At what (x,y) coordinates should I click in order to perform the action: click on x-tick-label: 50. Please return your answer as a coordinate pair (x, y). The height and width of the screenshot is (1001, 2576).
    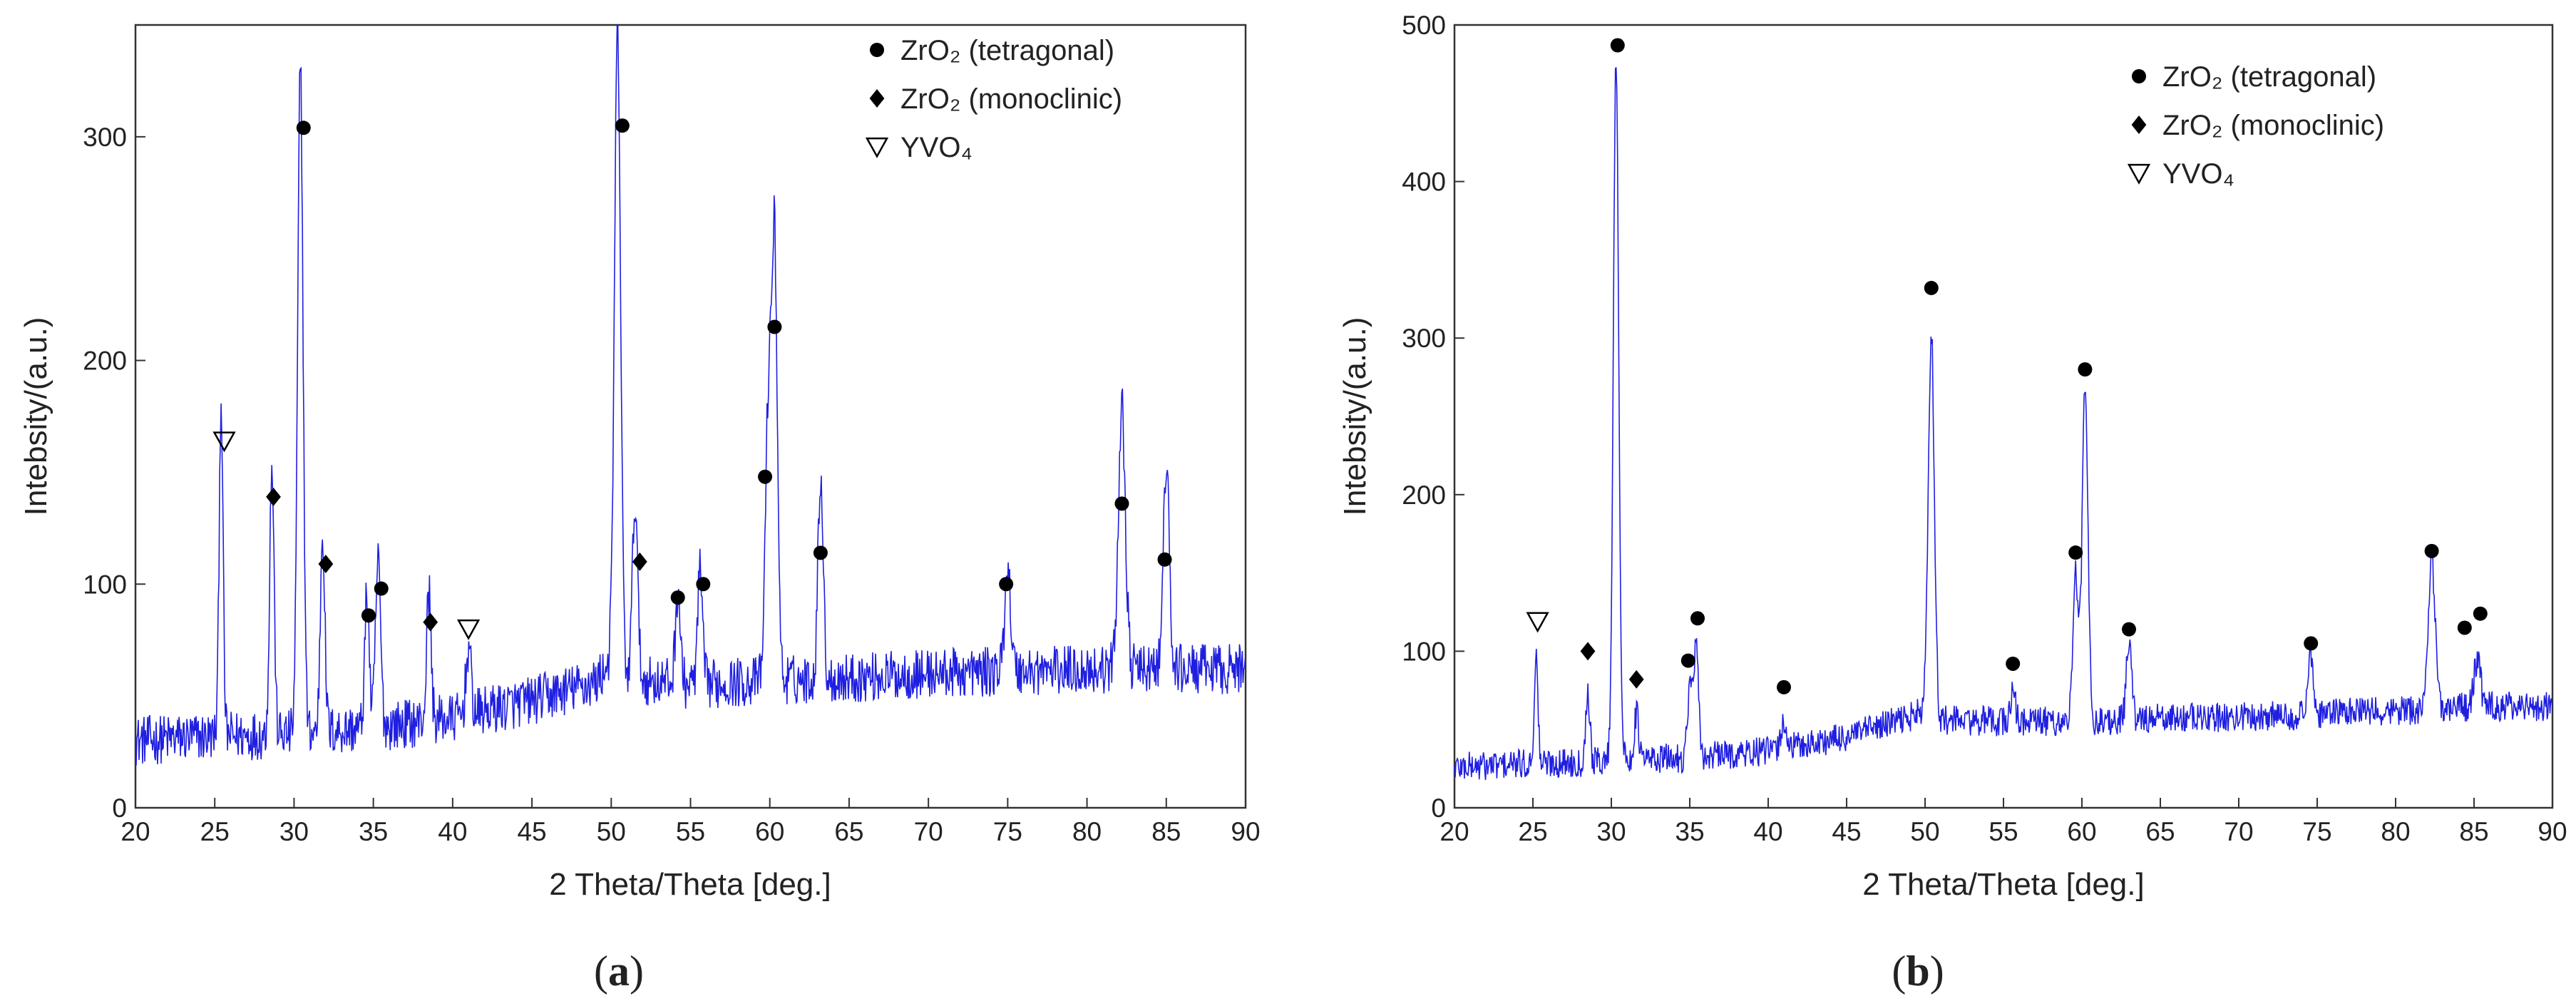
    Looking at the image, I should click on (1924, 831).